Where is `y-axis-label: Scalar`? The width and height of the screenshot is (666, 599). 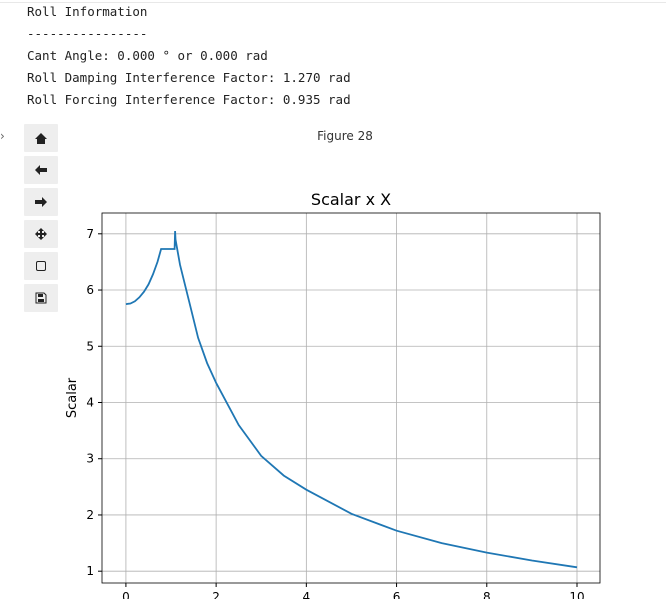
y-axis-label: Scalar is located at coordinates (72, 397).